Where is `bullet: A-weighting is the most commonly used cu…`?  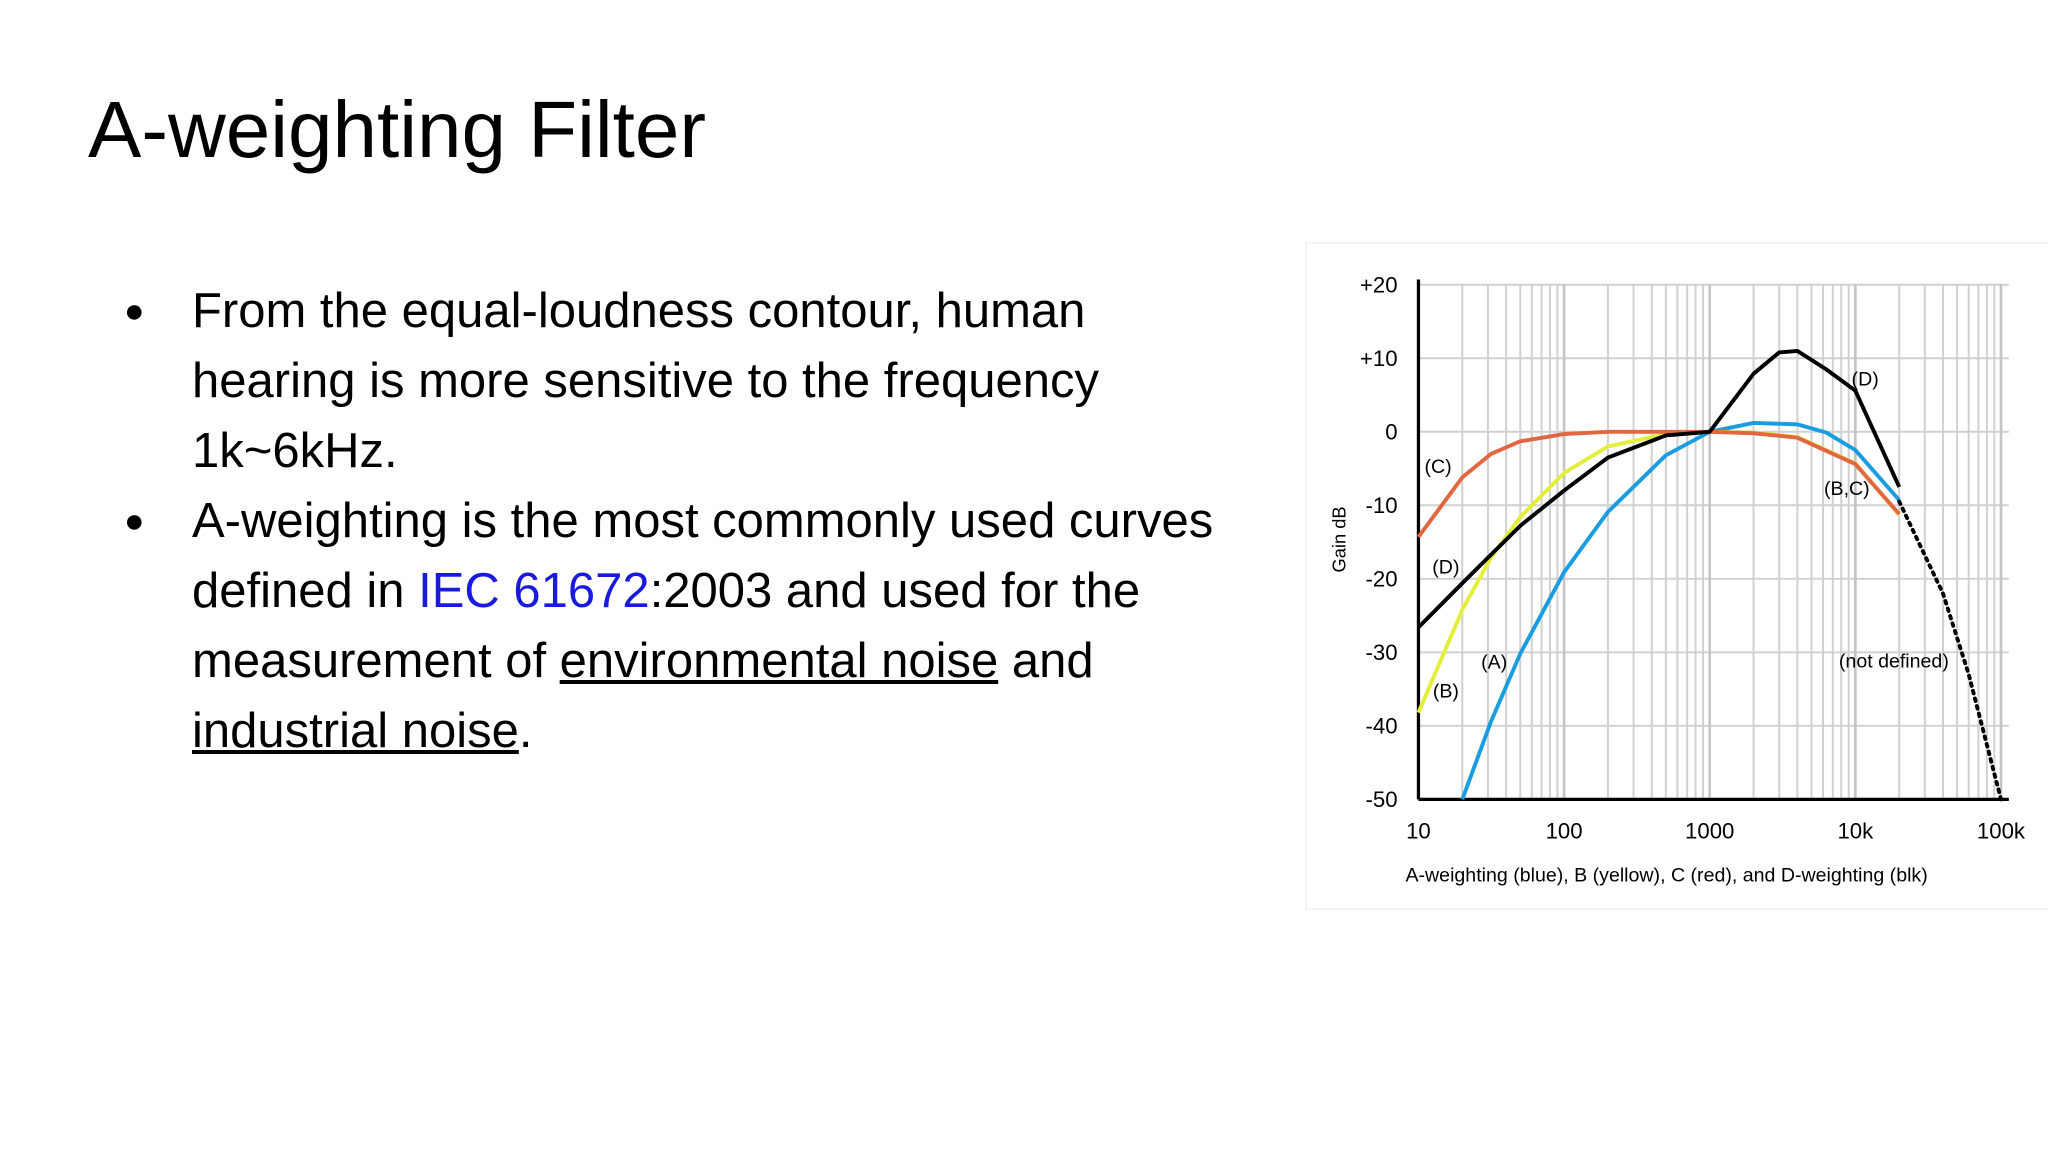 bullet: A-weighting is the most commonly used cu… is located at coordinates (669, 626).